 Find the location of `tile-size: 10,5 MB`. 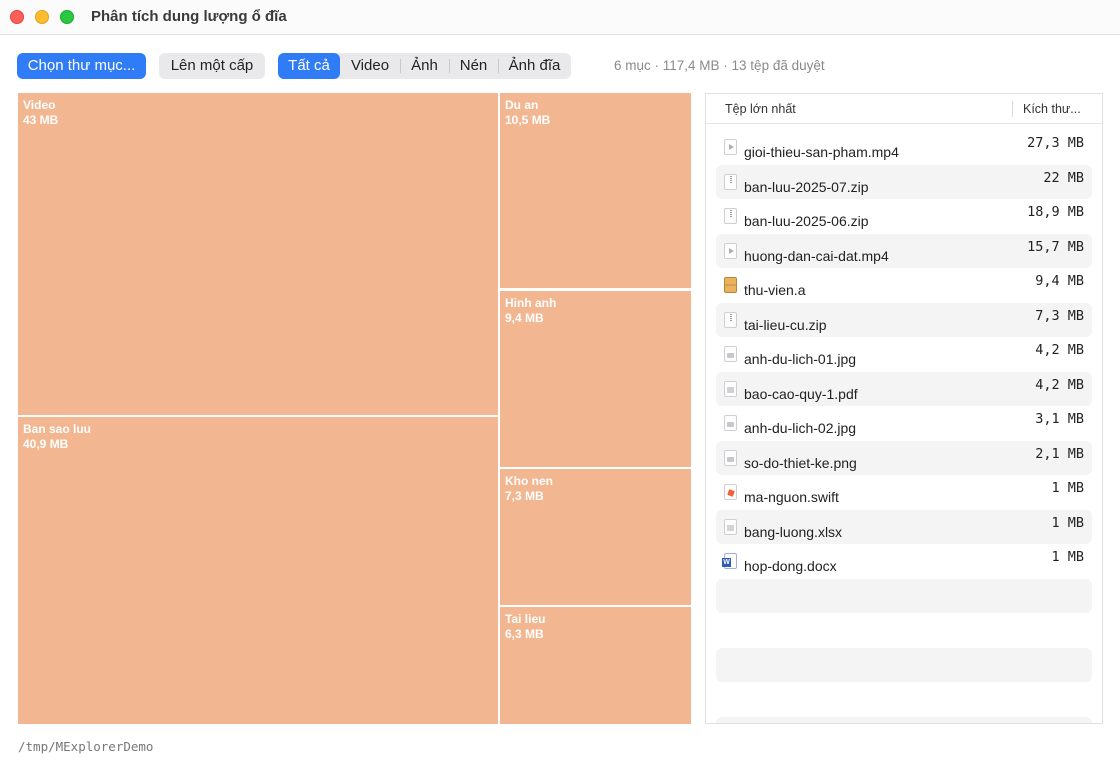

tile-size: 10,5 MB is located at coordinates (528, 120).